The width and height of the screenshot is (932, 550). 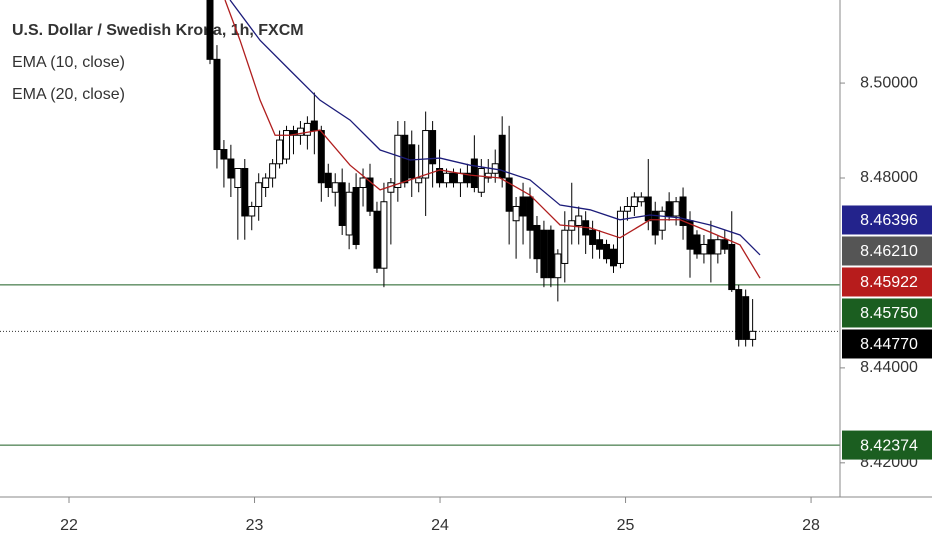 I want to click on y-tick-label: 8.48000, so click(x=889, y=177).